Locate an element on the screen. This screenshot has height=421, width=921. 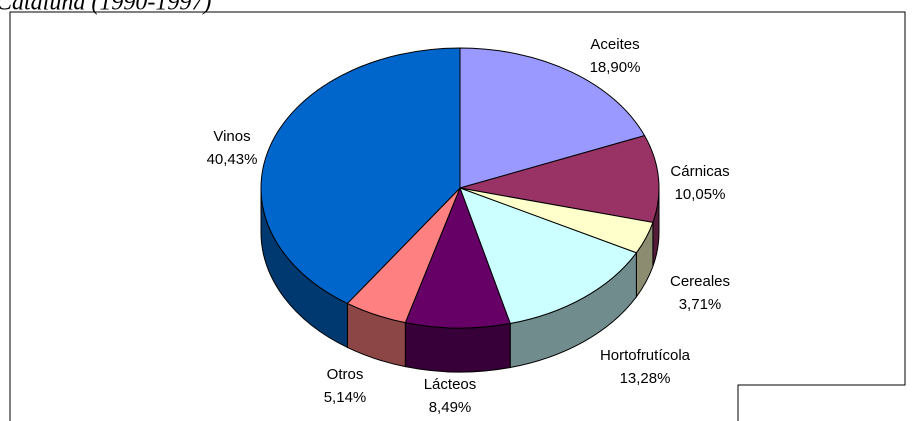
slice-name: Cárnicas is located at coordinates (699, 171).